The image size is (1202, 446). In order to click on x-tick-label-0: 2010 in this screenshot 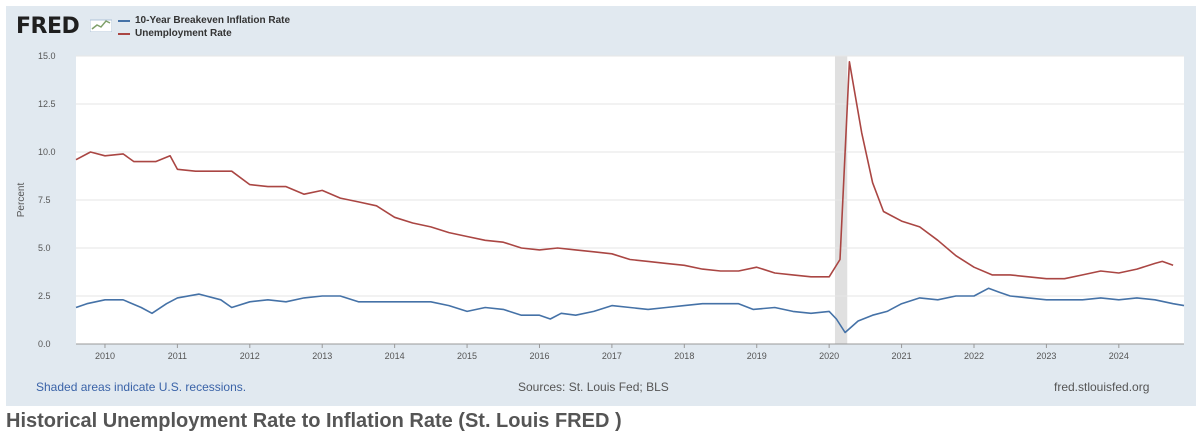, I will do `click(105, 356)`.